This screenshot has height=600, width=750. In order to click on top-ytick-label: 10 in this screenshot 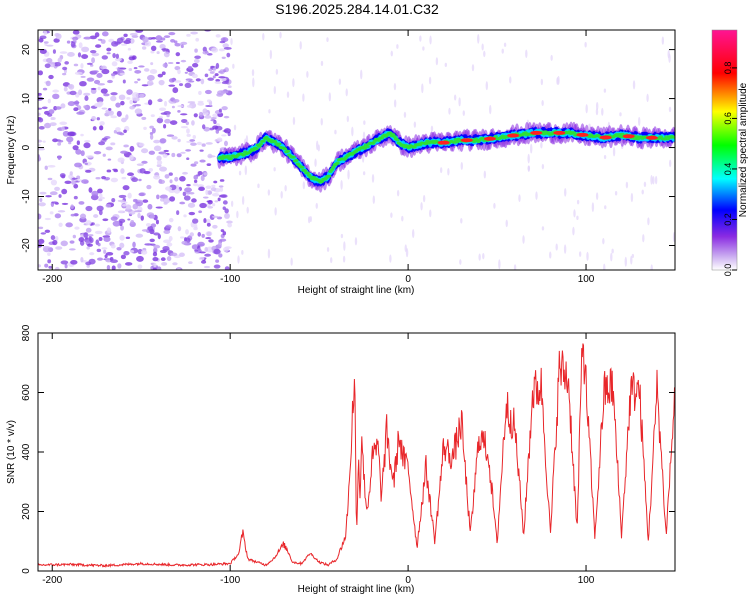, I will do `click(26, 99)`.